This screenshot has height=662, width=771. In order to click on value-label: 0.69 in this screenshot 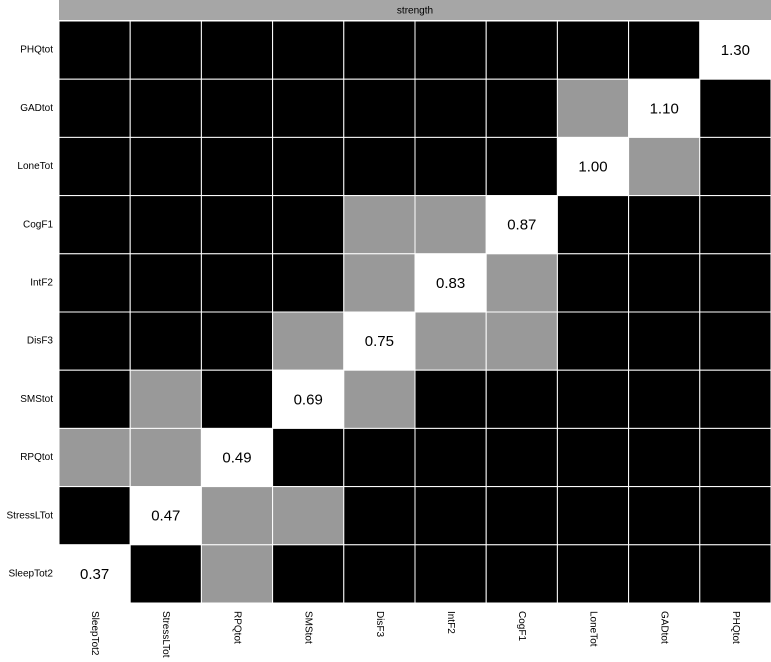, I will do `click(308, 399)`.